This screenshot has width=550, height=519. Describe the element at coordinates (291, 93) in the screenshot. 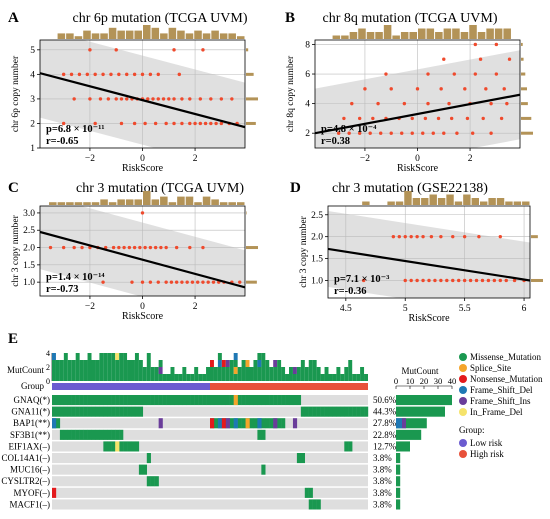

I see `y-axis-label: chr 8q copy number` at that location.